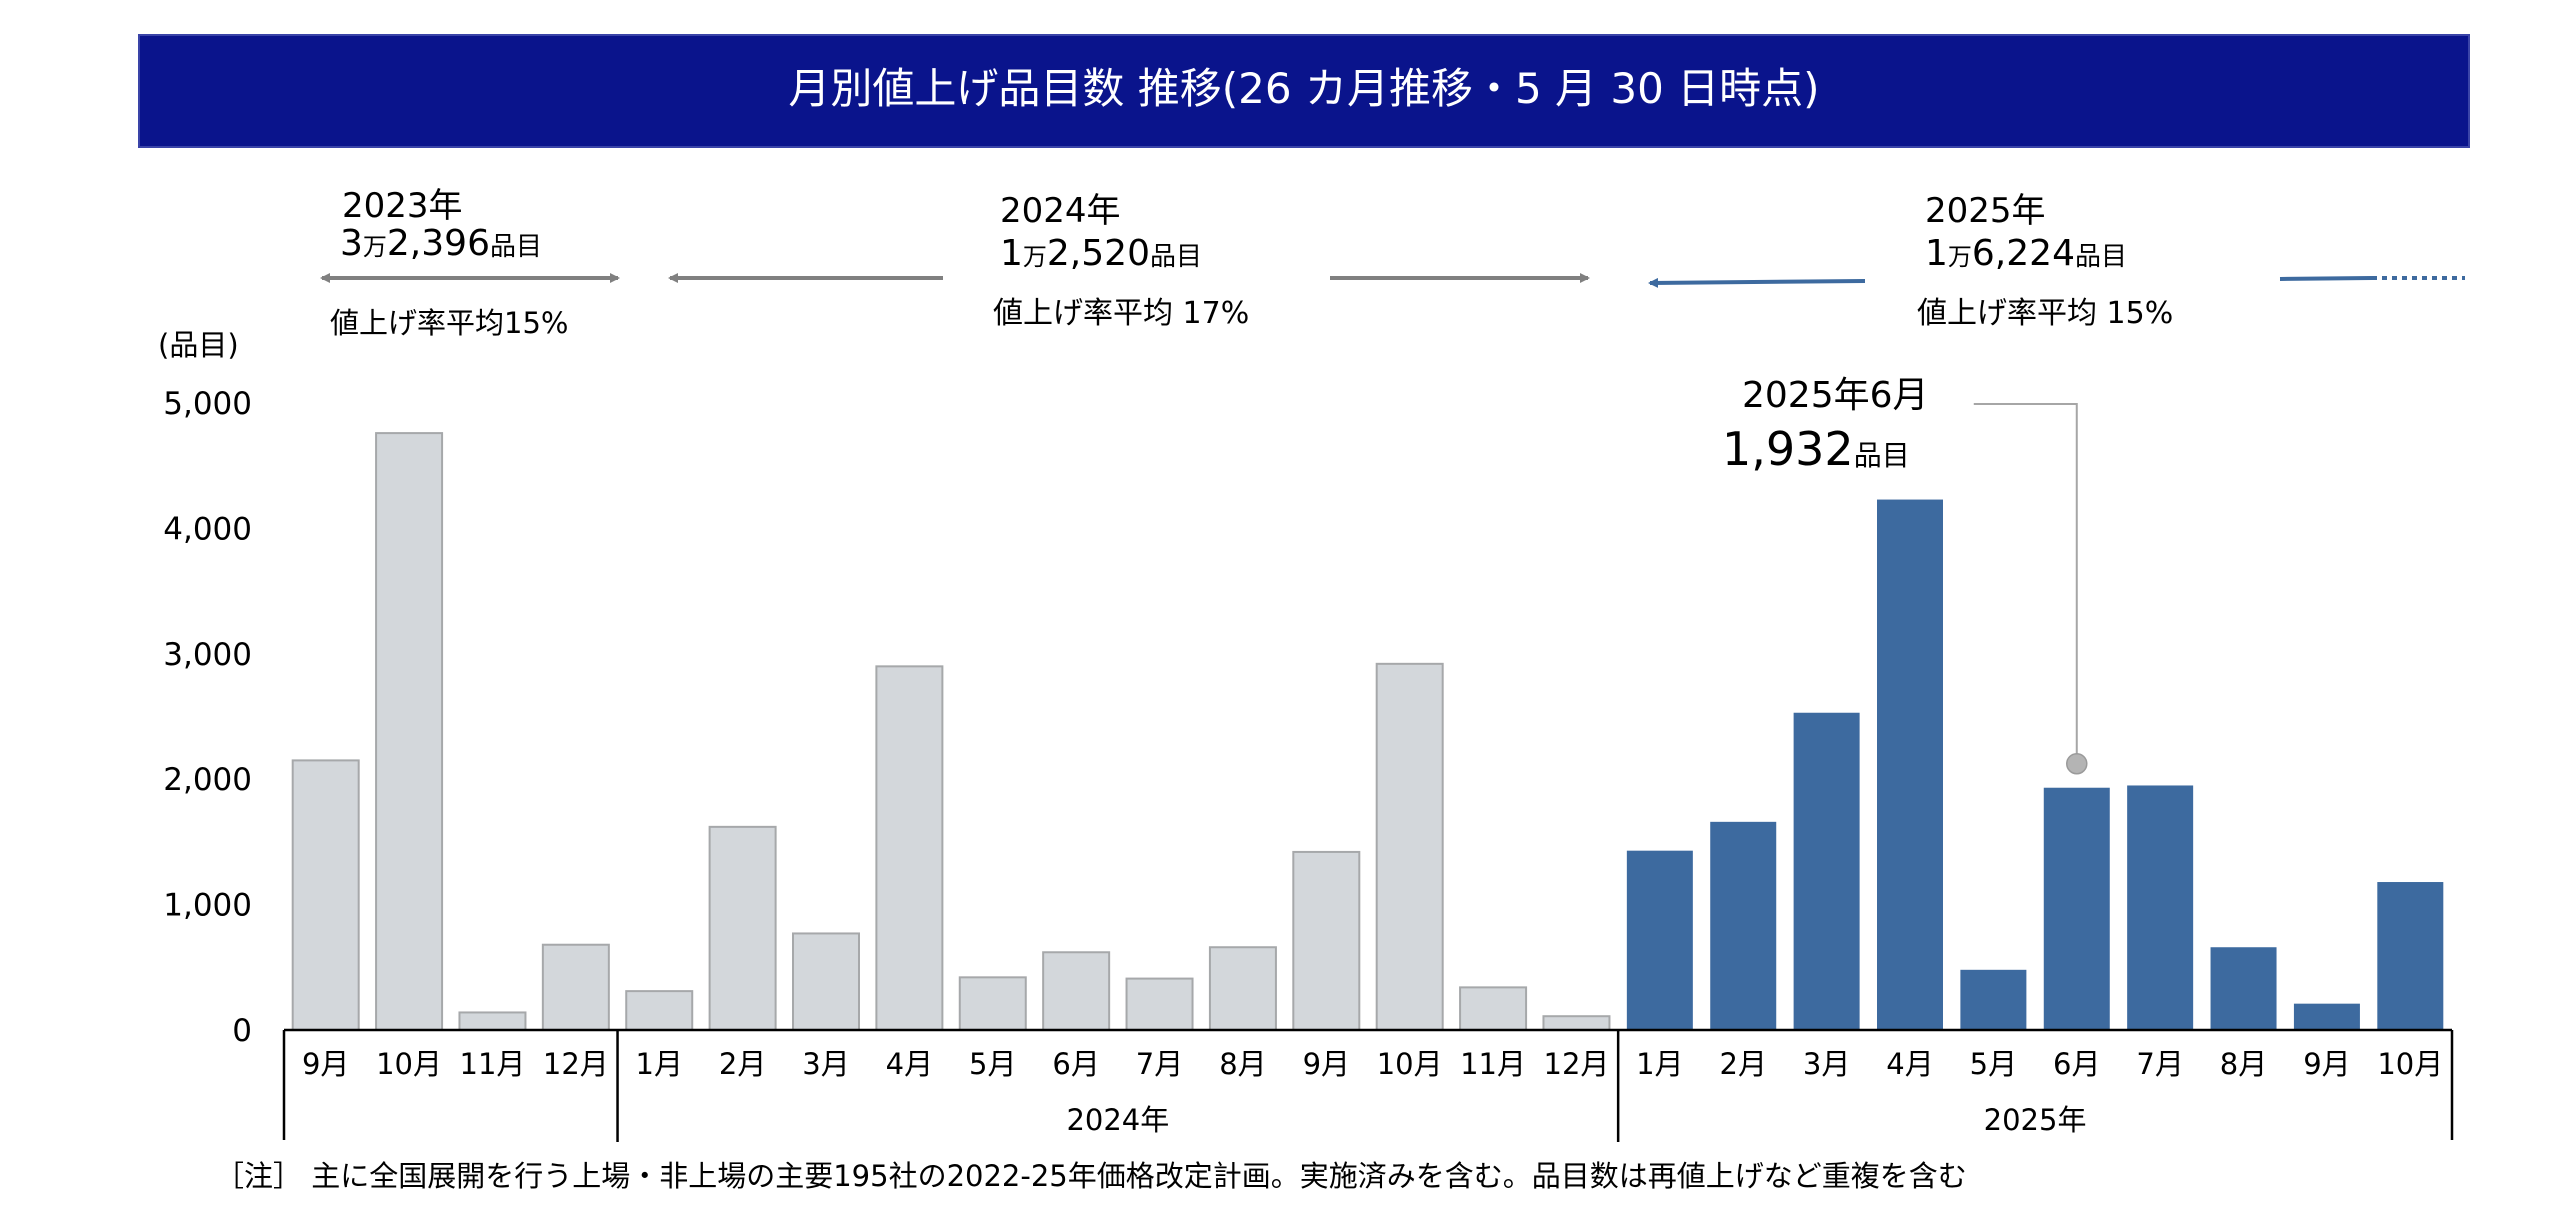 The height and width of the screenshot is (1212, 2560). What do you see at coordinates (2026, 253) in the screenshot?
I see `annual-count: 1万6,224品目` at bounding box center [2026, 253].